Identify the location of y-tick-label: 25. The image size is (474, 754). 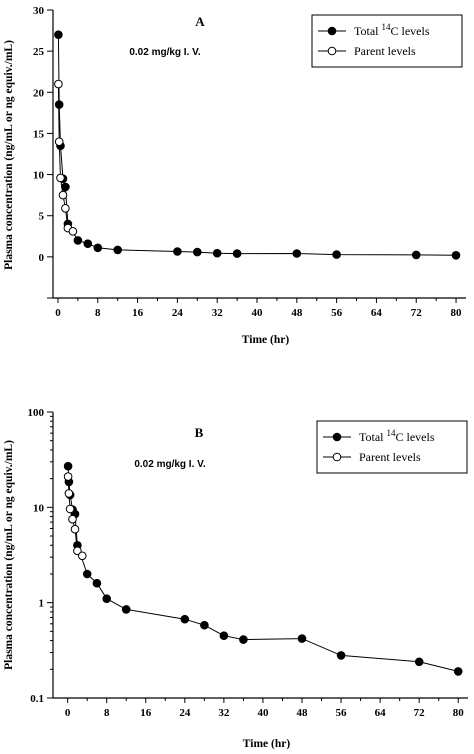
(39, 52).